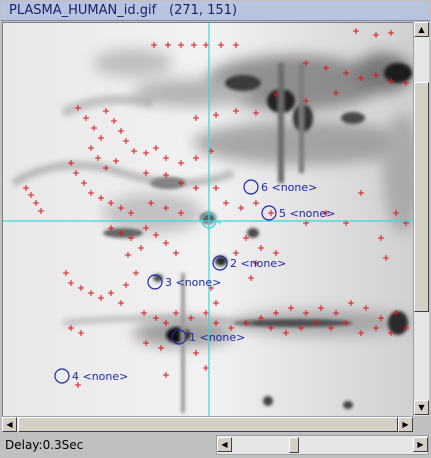 The image size is (431, 458). What do you see at coordinates (289, 187) in the screenshot?
I see `spot-label-6: 6 <none>` at bounding box center [289, 187].